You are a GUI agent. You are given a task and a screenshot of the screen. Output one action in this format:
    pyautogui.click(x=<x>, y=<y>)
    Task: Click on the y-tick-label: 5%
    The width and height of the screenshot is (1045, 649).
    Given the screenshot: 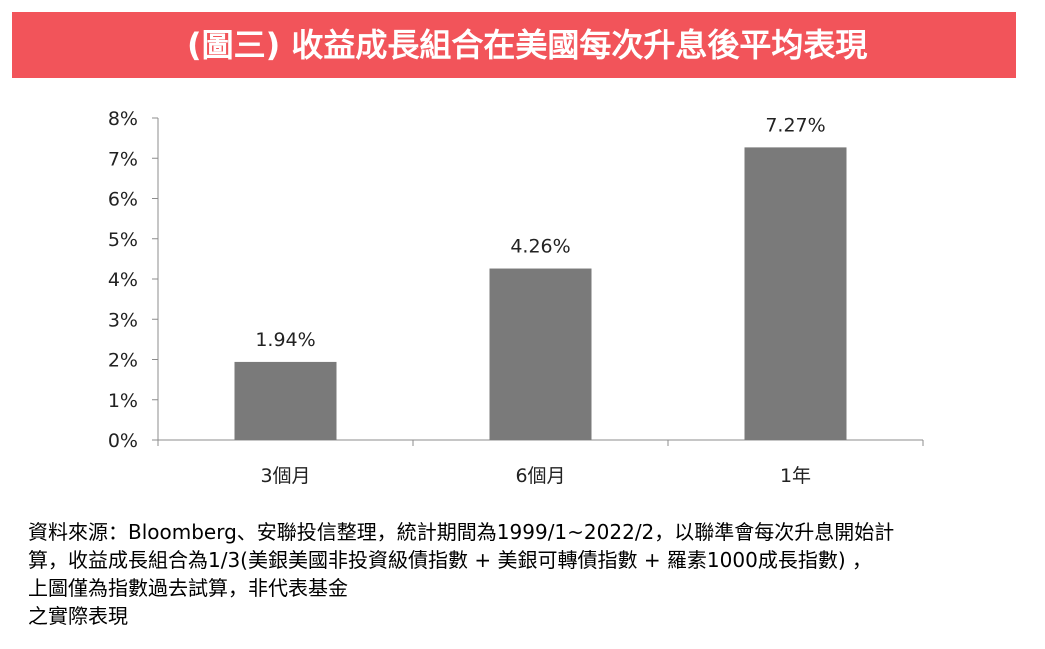 What is the action you would take?
    pyautogui.click(x=123, y=240)
    